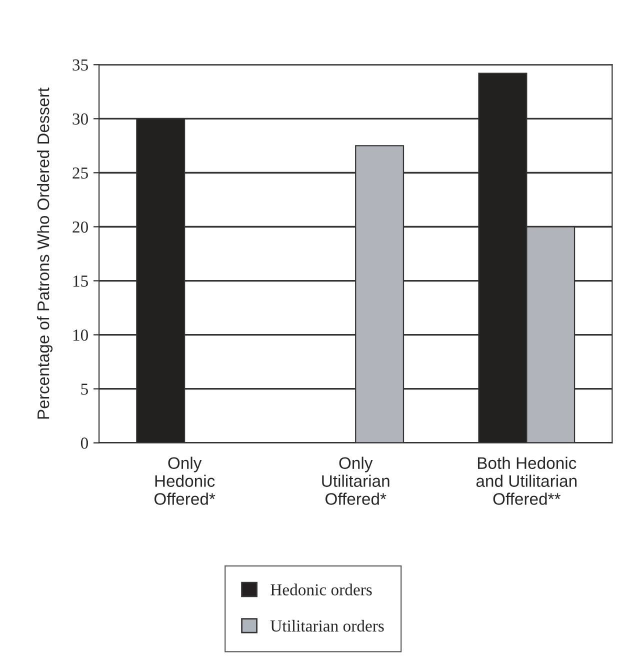  I want to click on y-tick-label: 5, so click(84, 389).